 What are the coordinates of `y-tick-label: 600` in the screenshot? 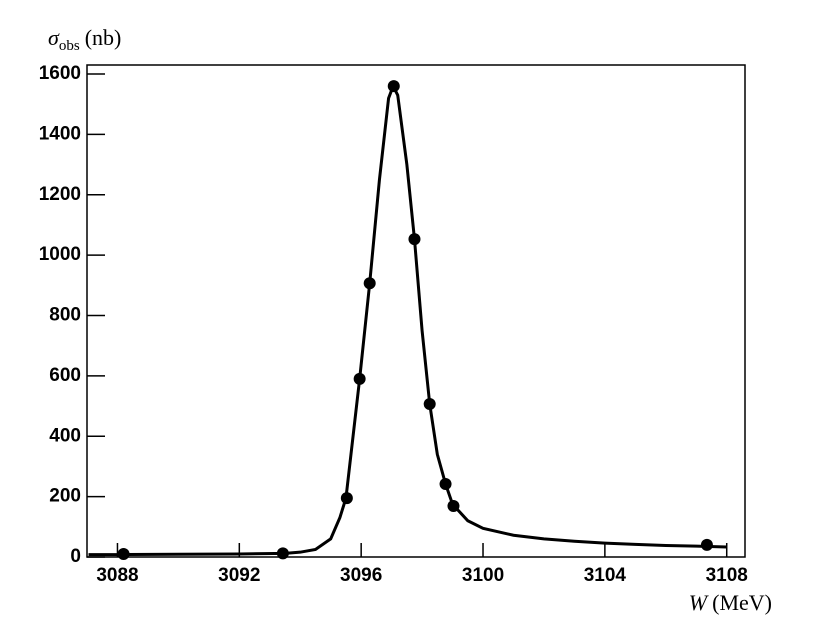 It's located at (65, 375).